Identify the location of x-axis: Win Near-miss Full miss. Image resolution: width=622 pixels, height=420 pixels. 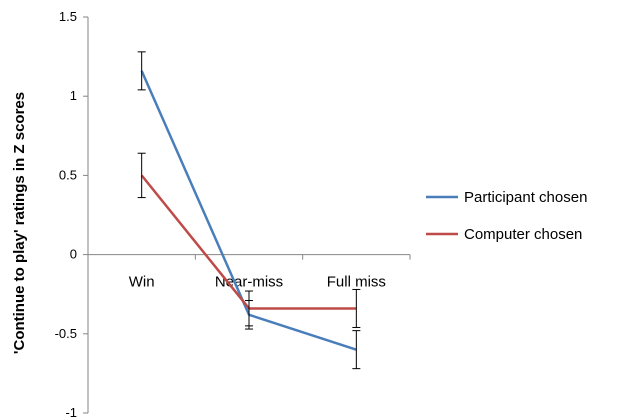
(249, 272).